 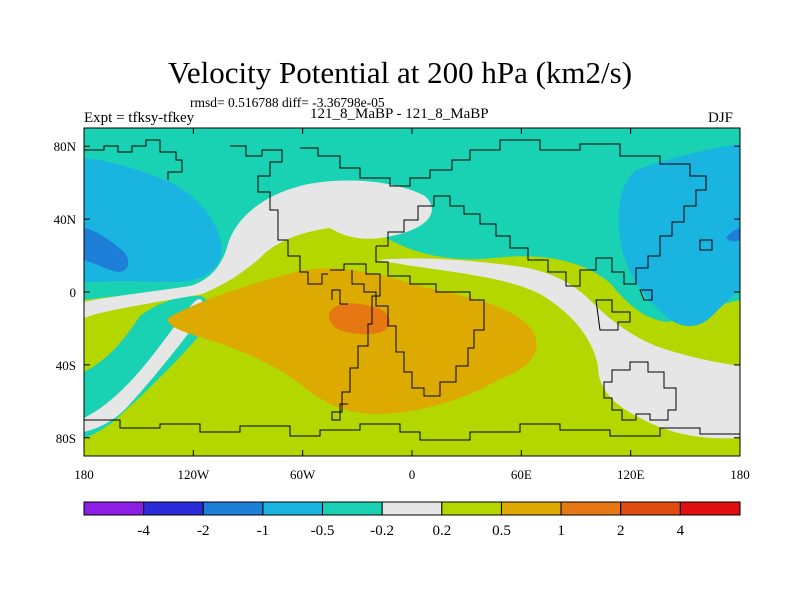 What do you see at coordinates (559, 348) in the screenshot?
I see `band-neg0.2-0.2-east` at bounding box center [559, 348].